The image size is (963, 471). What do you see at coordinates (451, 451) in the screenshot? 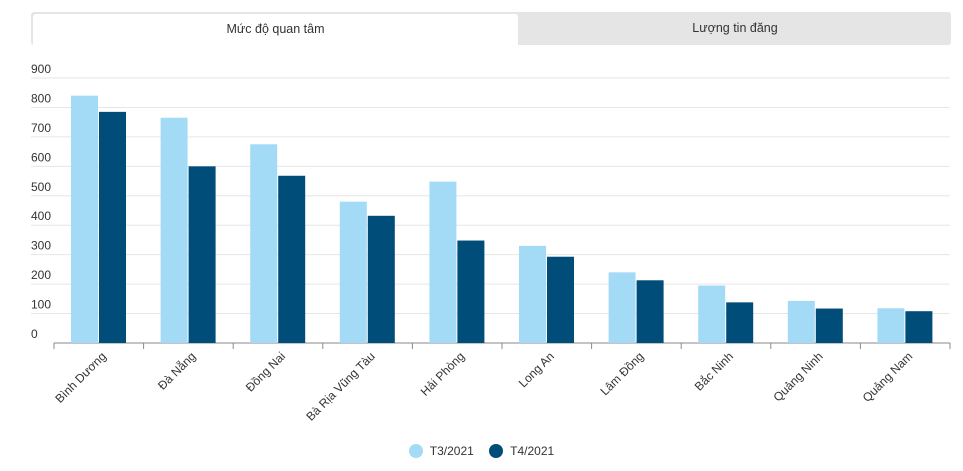
I see `legend-label-t3: T3/2021` at bounding box center [451, 451].